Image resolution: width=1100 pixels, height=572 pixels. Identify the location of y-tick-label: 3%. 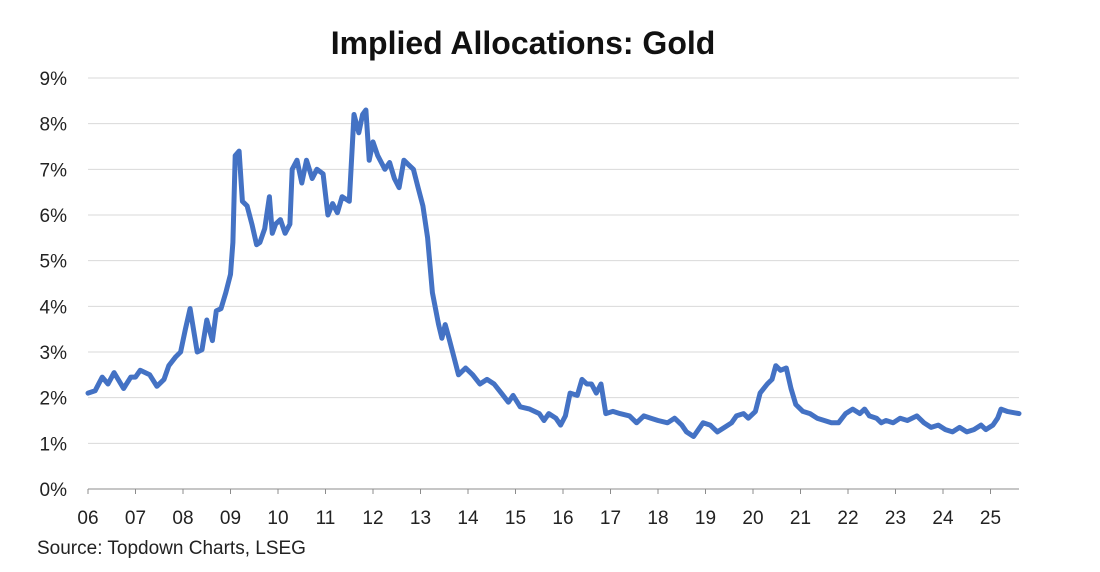
(54, 353).